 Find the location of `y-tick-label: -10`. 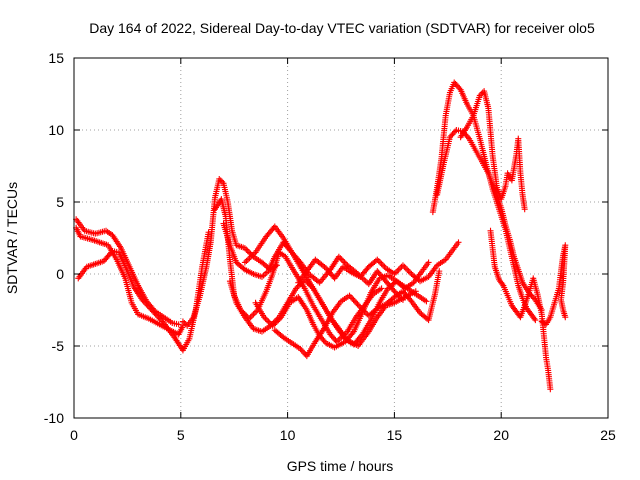

y-tick-label: -10 is located at coordinates (54, 418).